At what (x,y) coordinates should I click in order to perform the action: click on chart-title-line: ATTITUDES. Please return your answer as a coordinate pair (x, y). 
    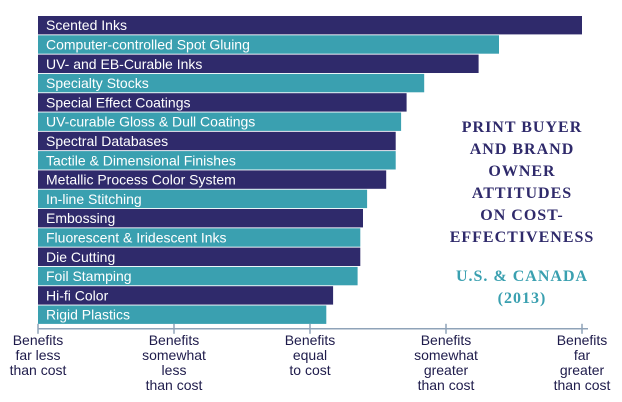
    Looking at the image, I should click on (522, 193).